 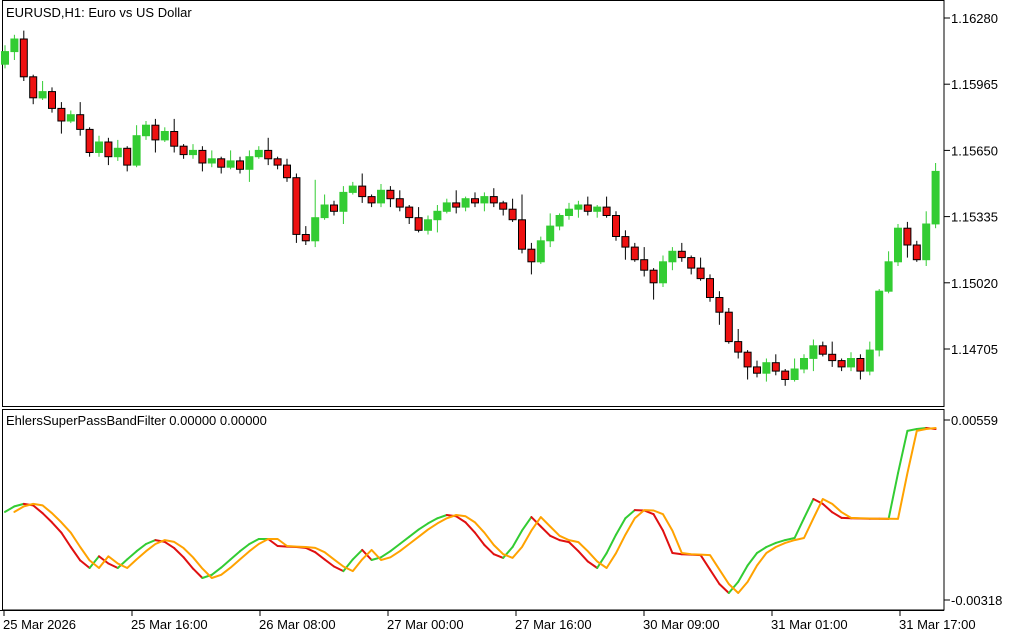 I want to click on price-tick-label: 1.15650, so click(x=974, y=150).